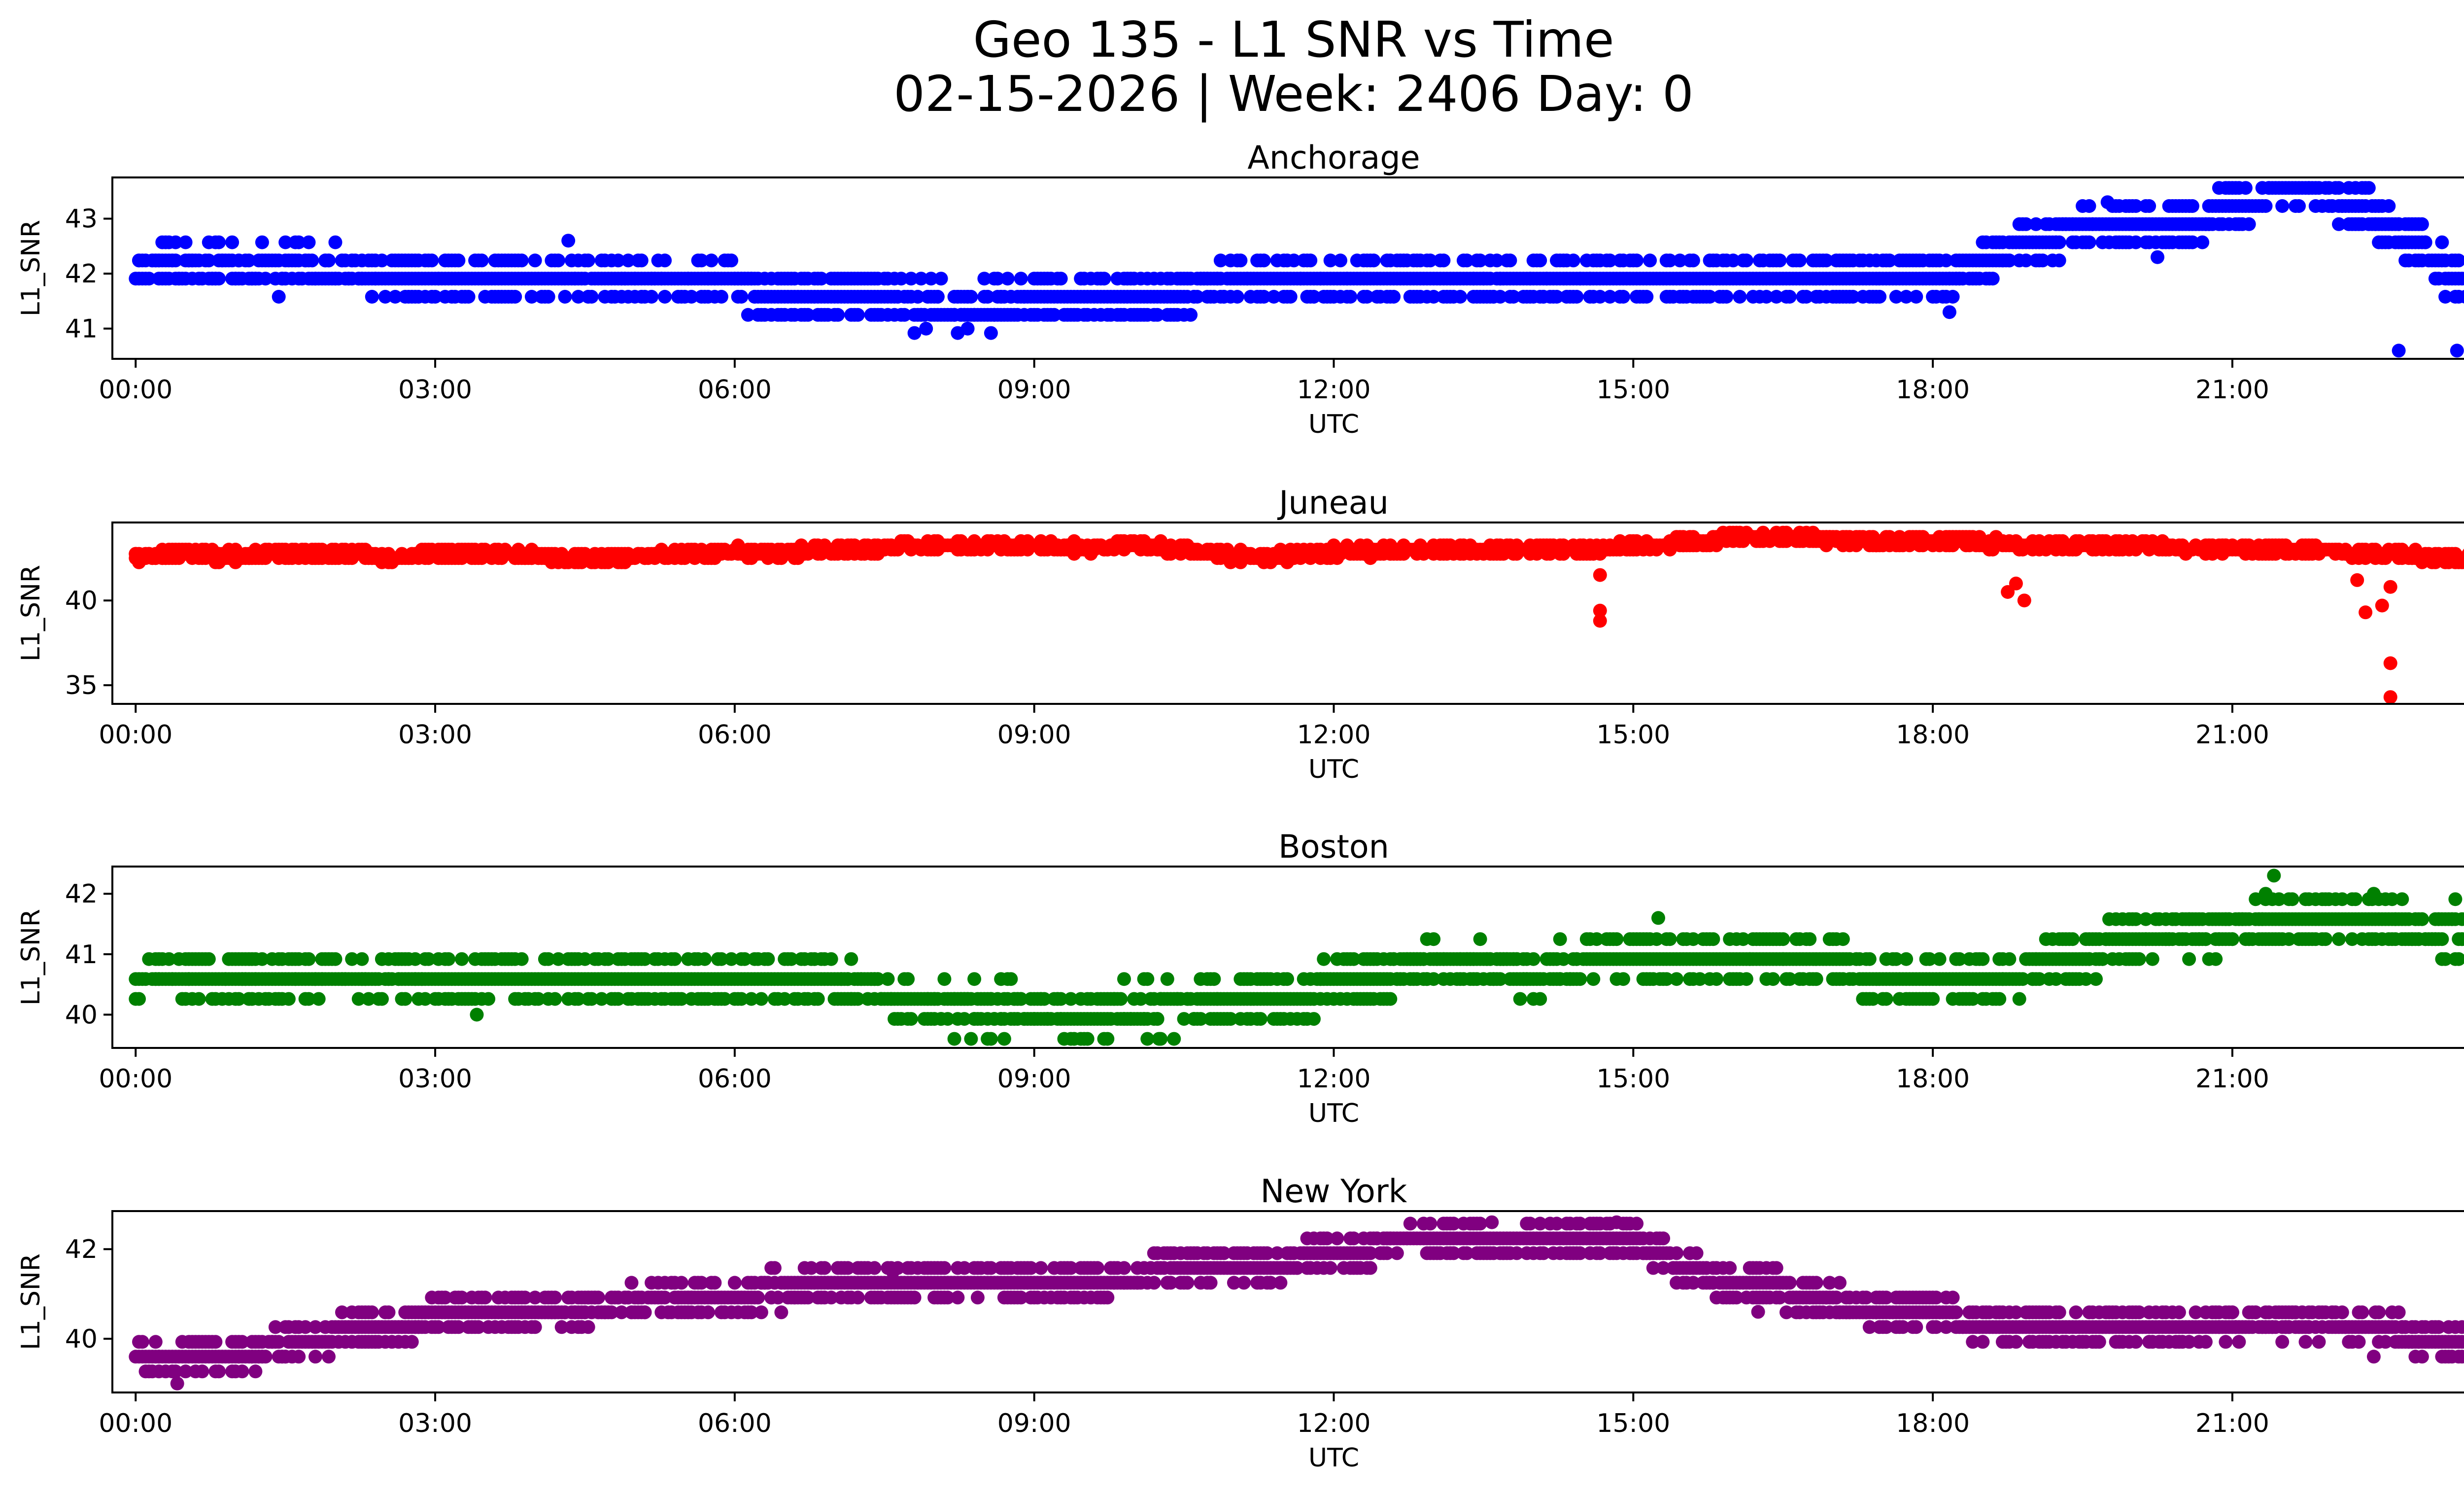 The height and width of the screenshot is (1495, 2464). What do you see at coordinates (1334, 1191) in the screenshot?
I see `subplot-title-new-york: New York` at bounding box center [1334, 1191].